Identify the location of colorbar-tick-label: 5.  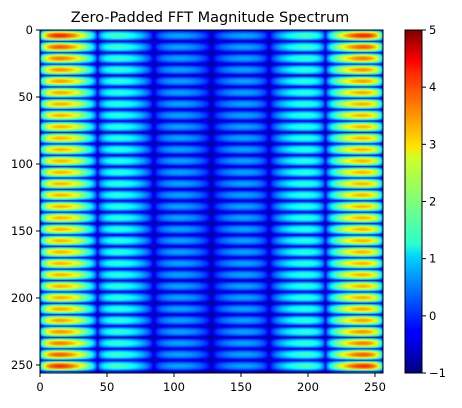
(432, 30).